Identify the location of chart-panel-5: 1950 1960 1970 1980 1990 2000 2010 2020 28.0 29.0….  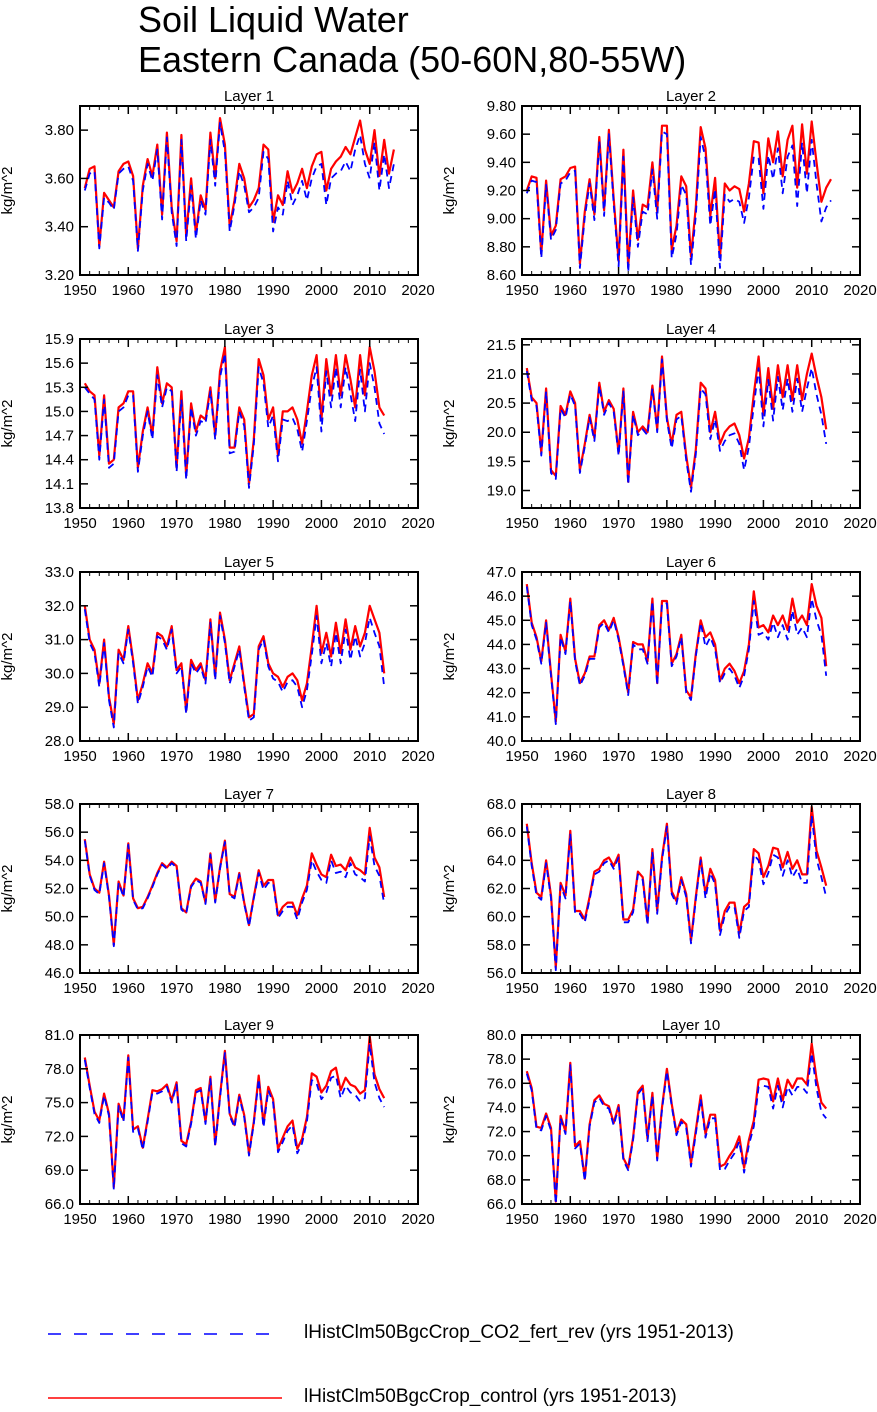
(217, 659).